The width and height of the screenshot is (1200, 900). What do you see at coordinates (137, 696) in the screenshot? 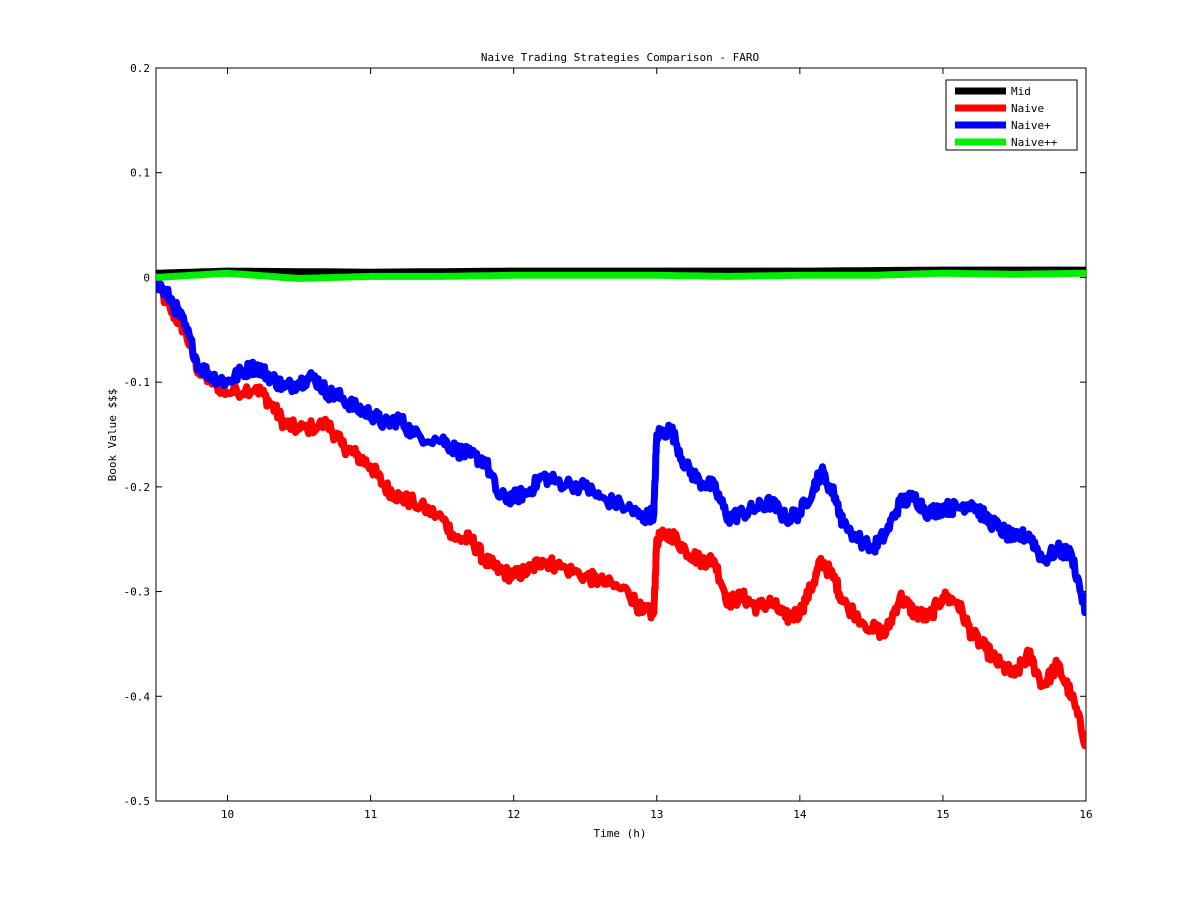
I see `y-tick-label: -0.4` at bounding box center [137, 696].